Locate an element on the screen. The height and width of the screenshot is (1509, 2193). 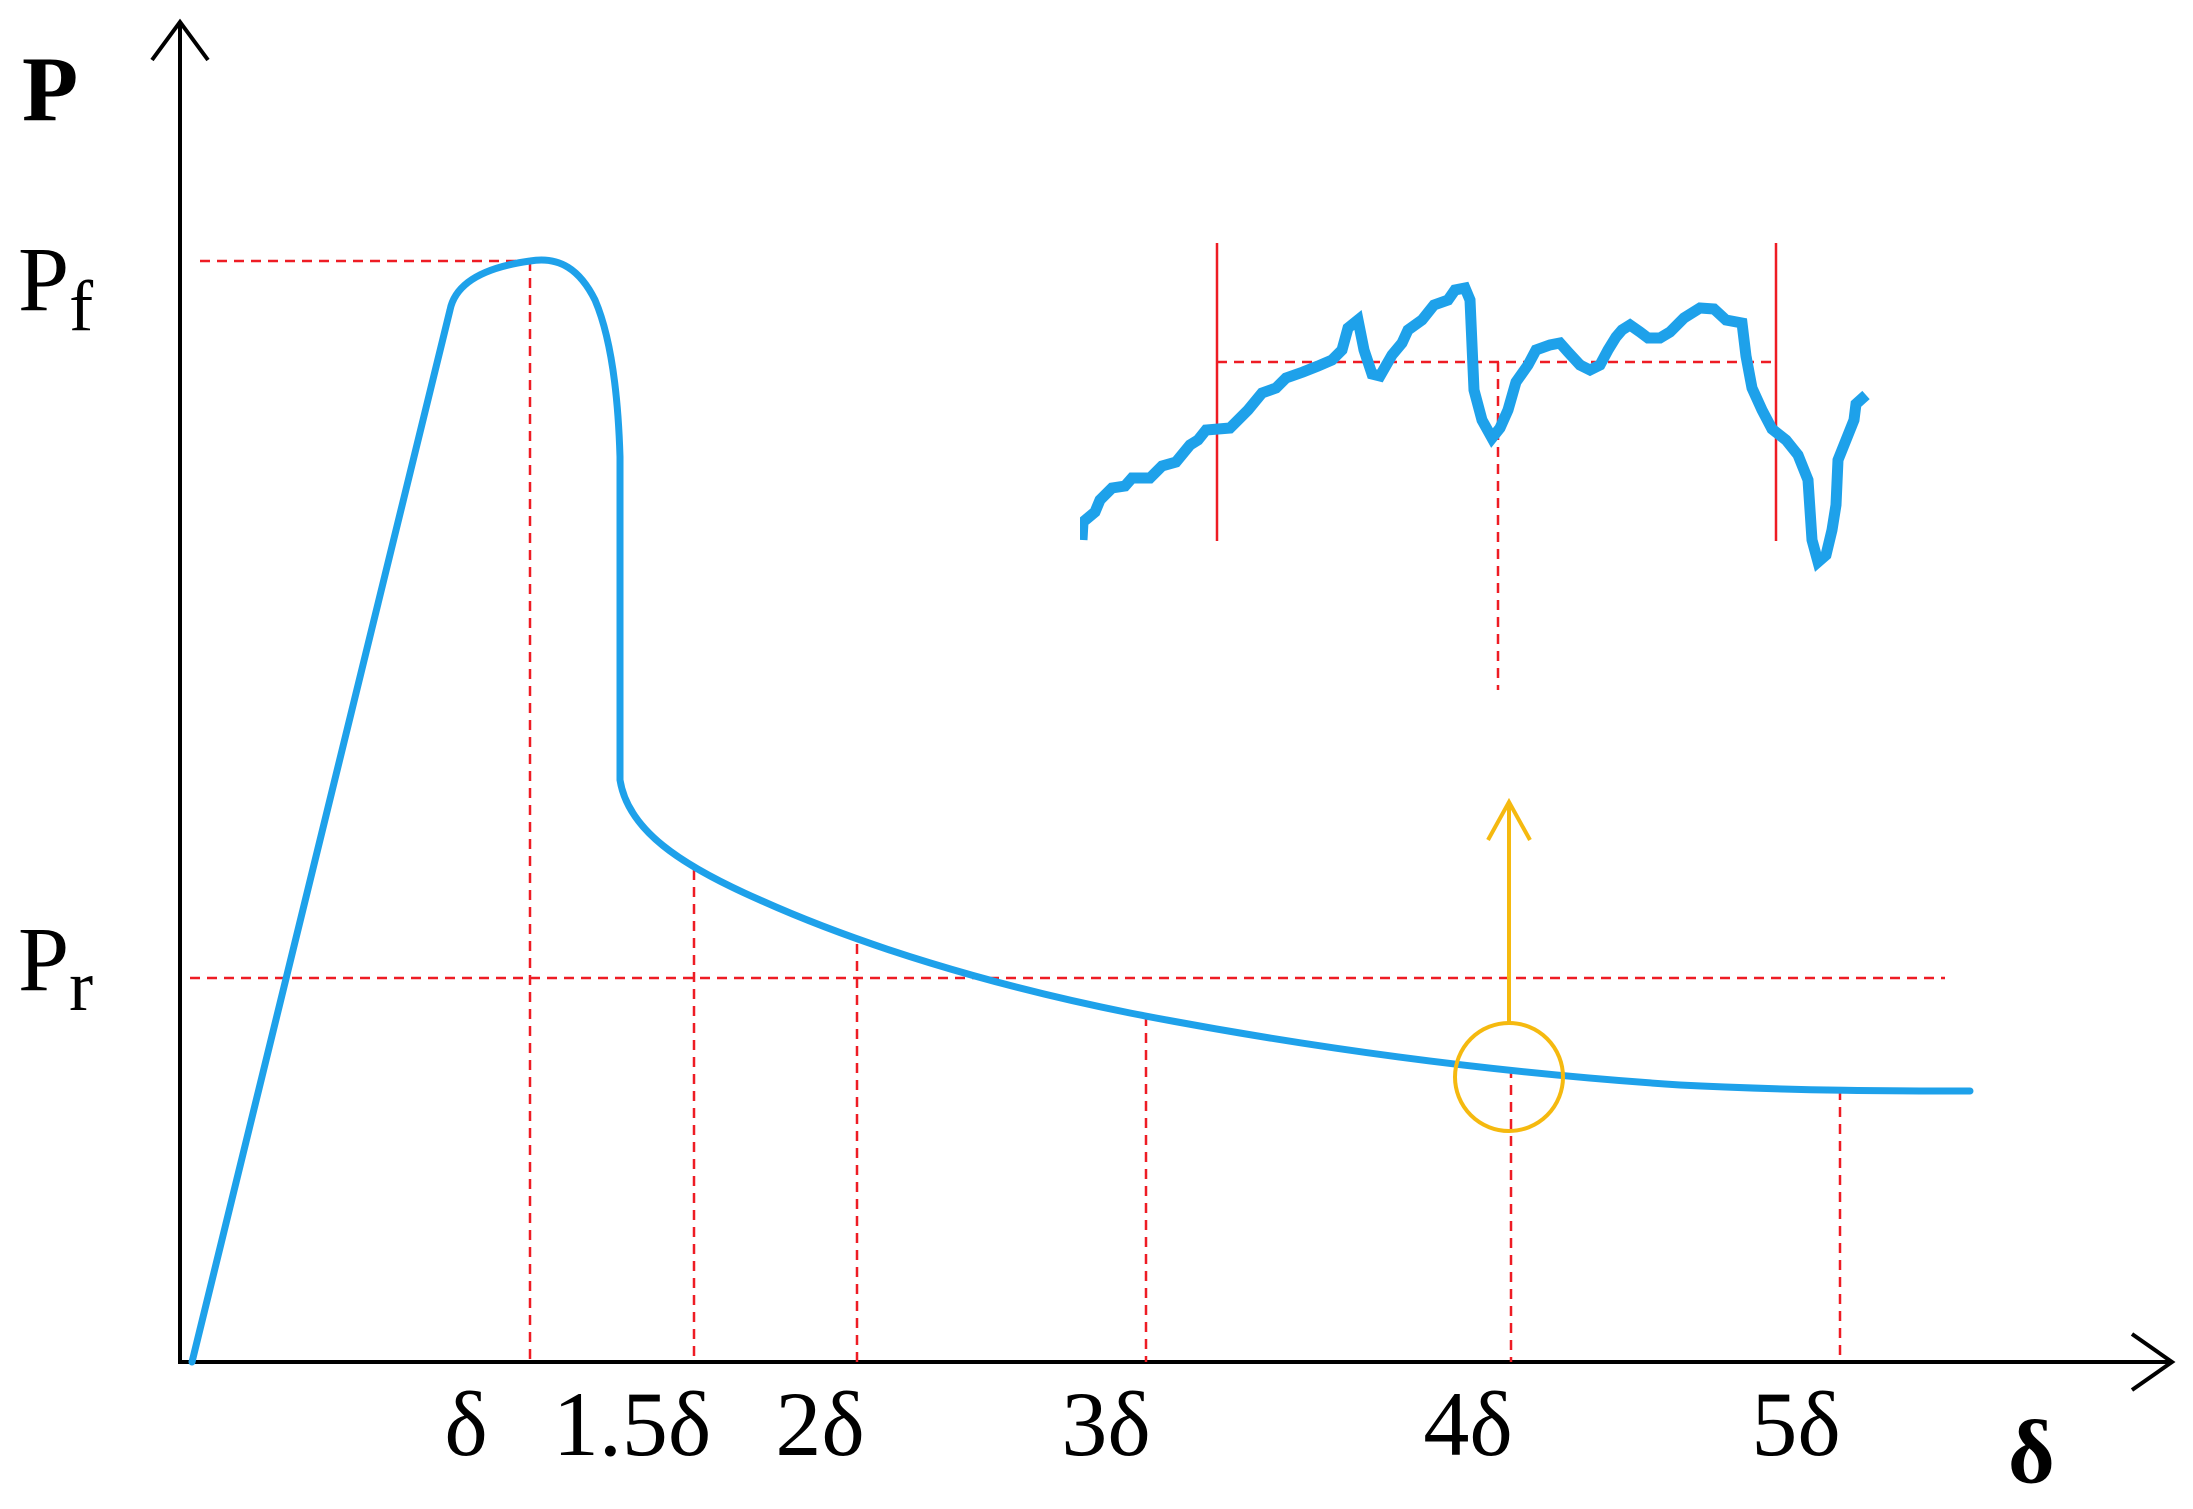
x-tick-label: 4δ is located at coordinates (1467, 1424).